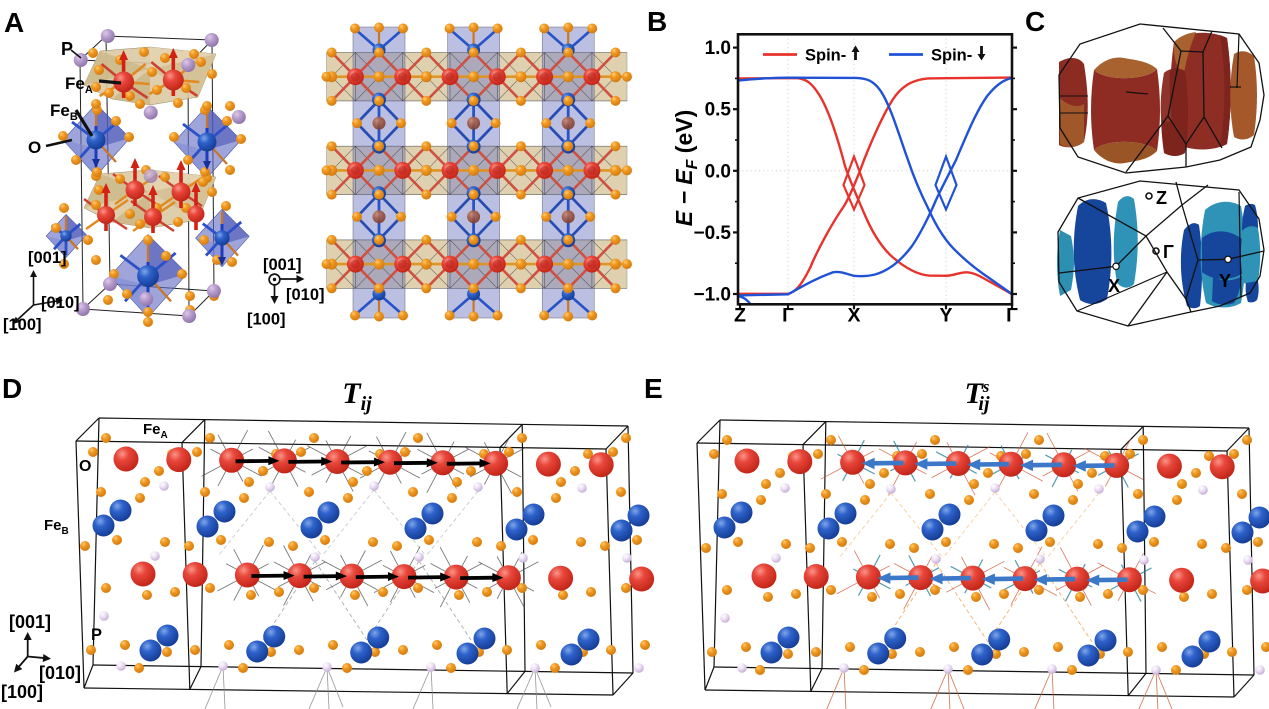 This screenshot has height=709, width=1269. Describe the element at coordinates (155, 431) in the screenshot. I see `svg-text: FeA` at that location.